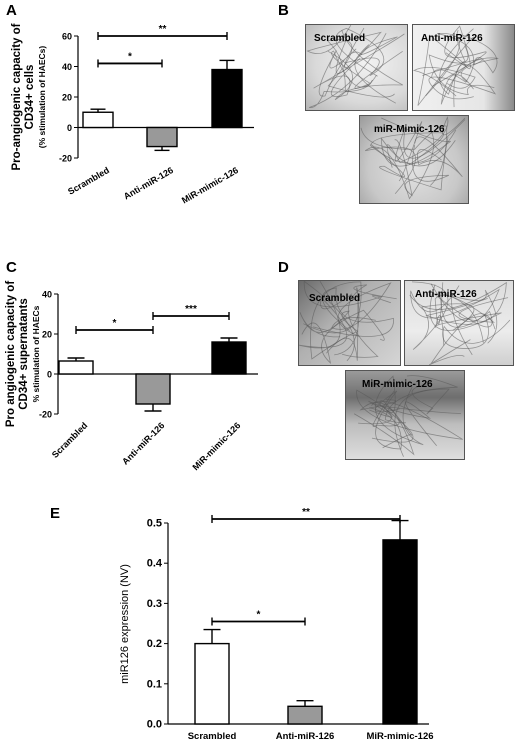 The height and width of the screenshot is (741, 520). Describe the element at coordinates (283, 10) in the screenshot. I see `panel-letter-b: B` at that location.